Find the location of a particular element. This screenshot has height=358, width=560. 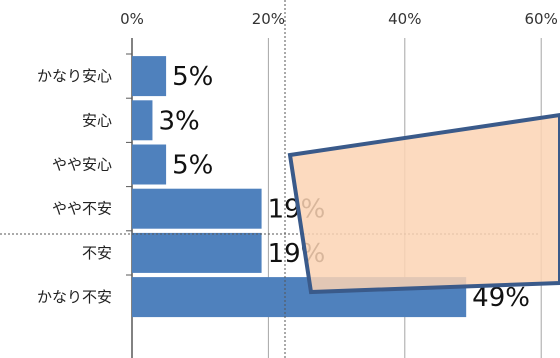

x-tick-label: 20% is located at coordinates (268, 19).